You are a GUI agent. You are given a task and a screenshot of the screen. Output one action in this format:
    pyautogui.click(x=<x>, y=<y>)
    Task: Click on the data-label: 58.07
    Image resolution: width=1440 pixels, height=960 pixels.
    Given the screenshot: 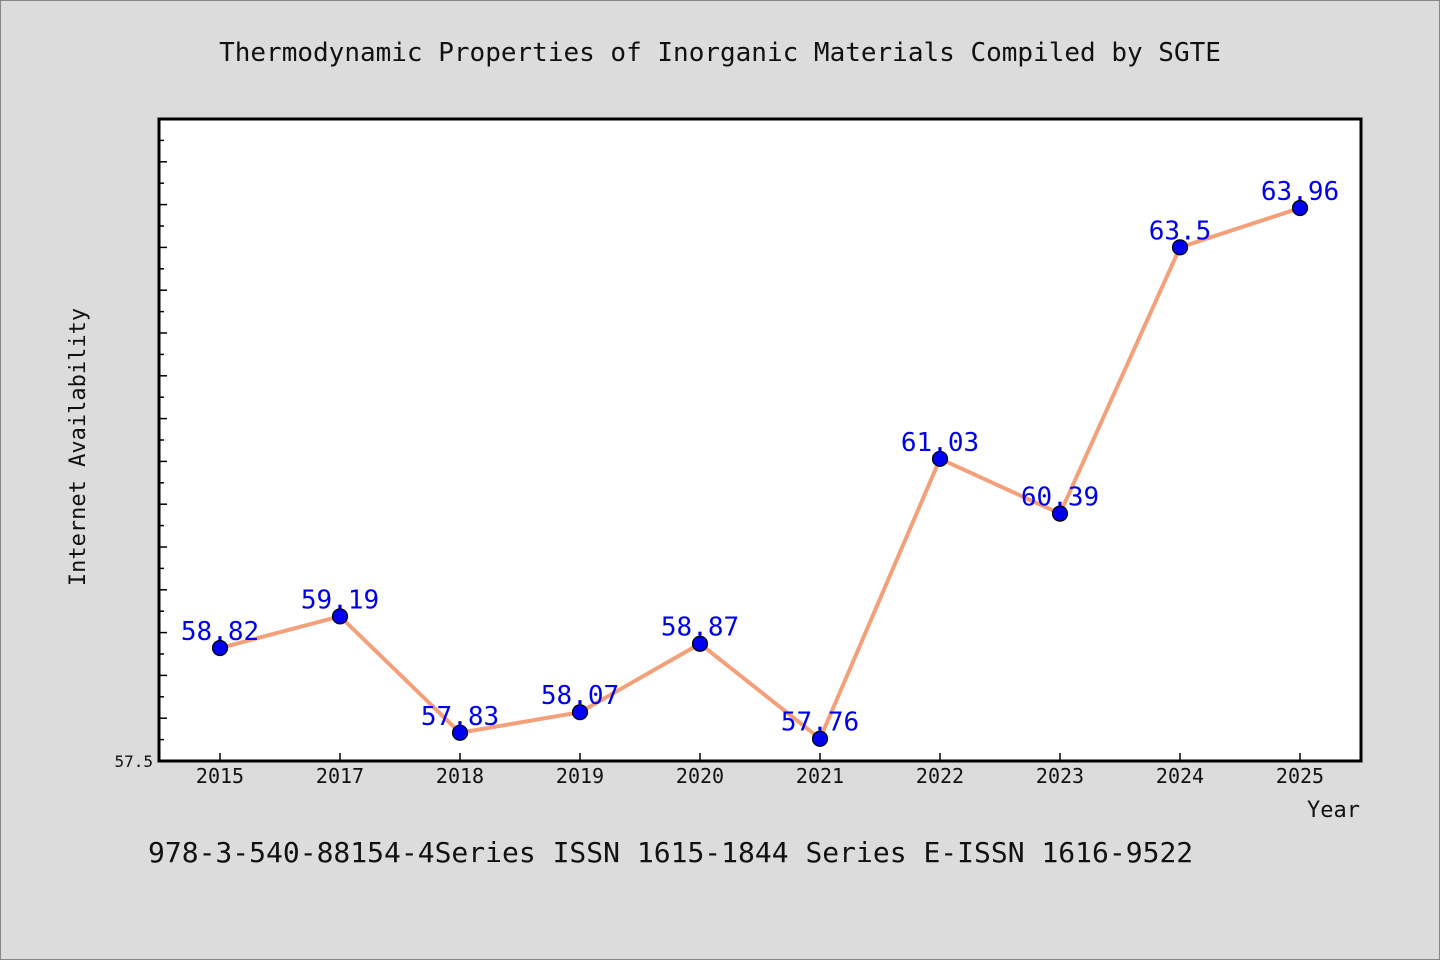 What is the action you would take?
    pyautogui.click(x=580, y=696)
    